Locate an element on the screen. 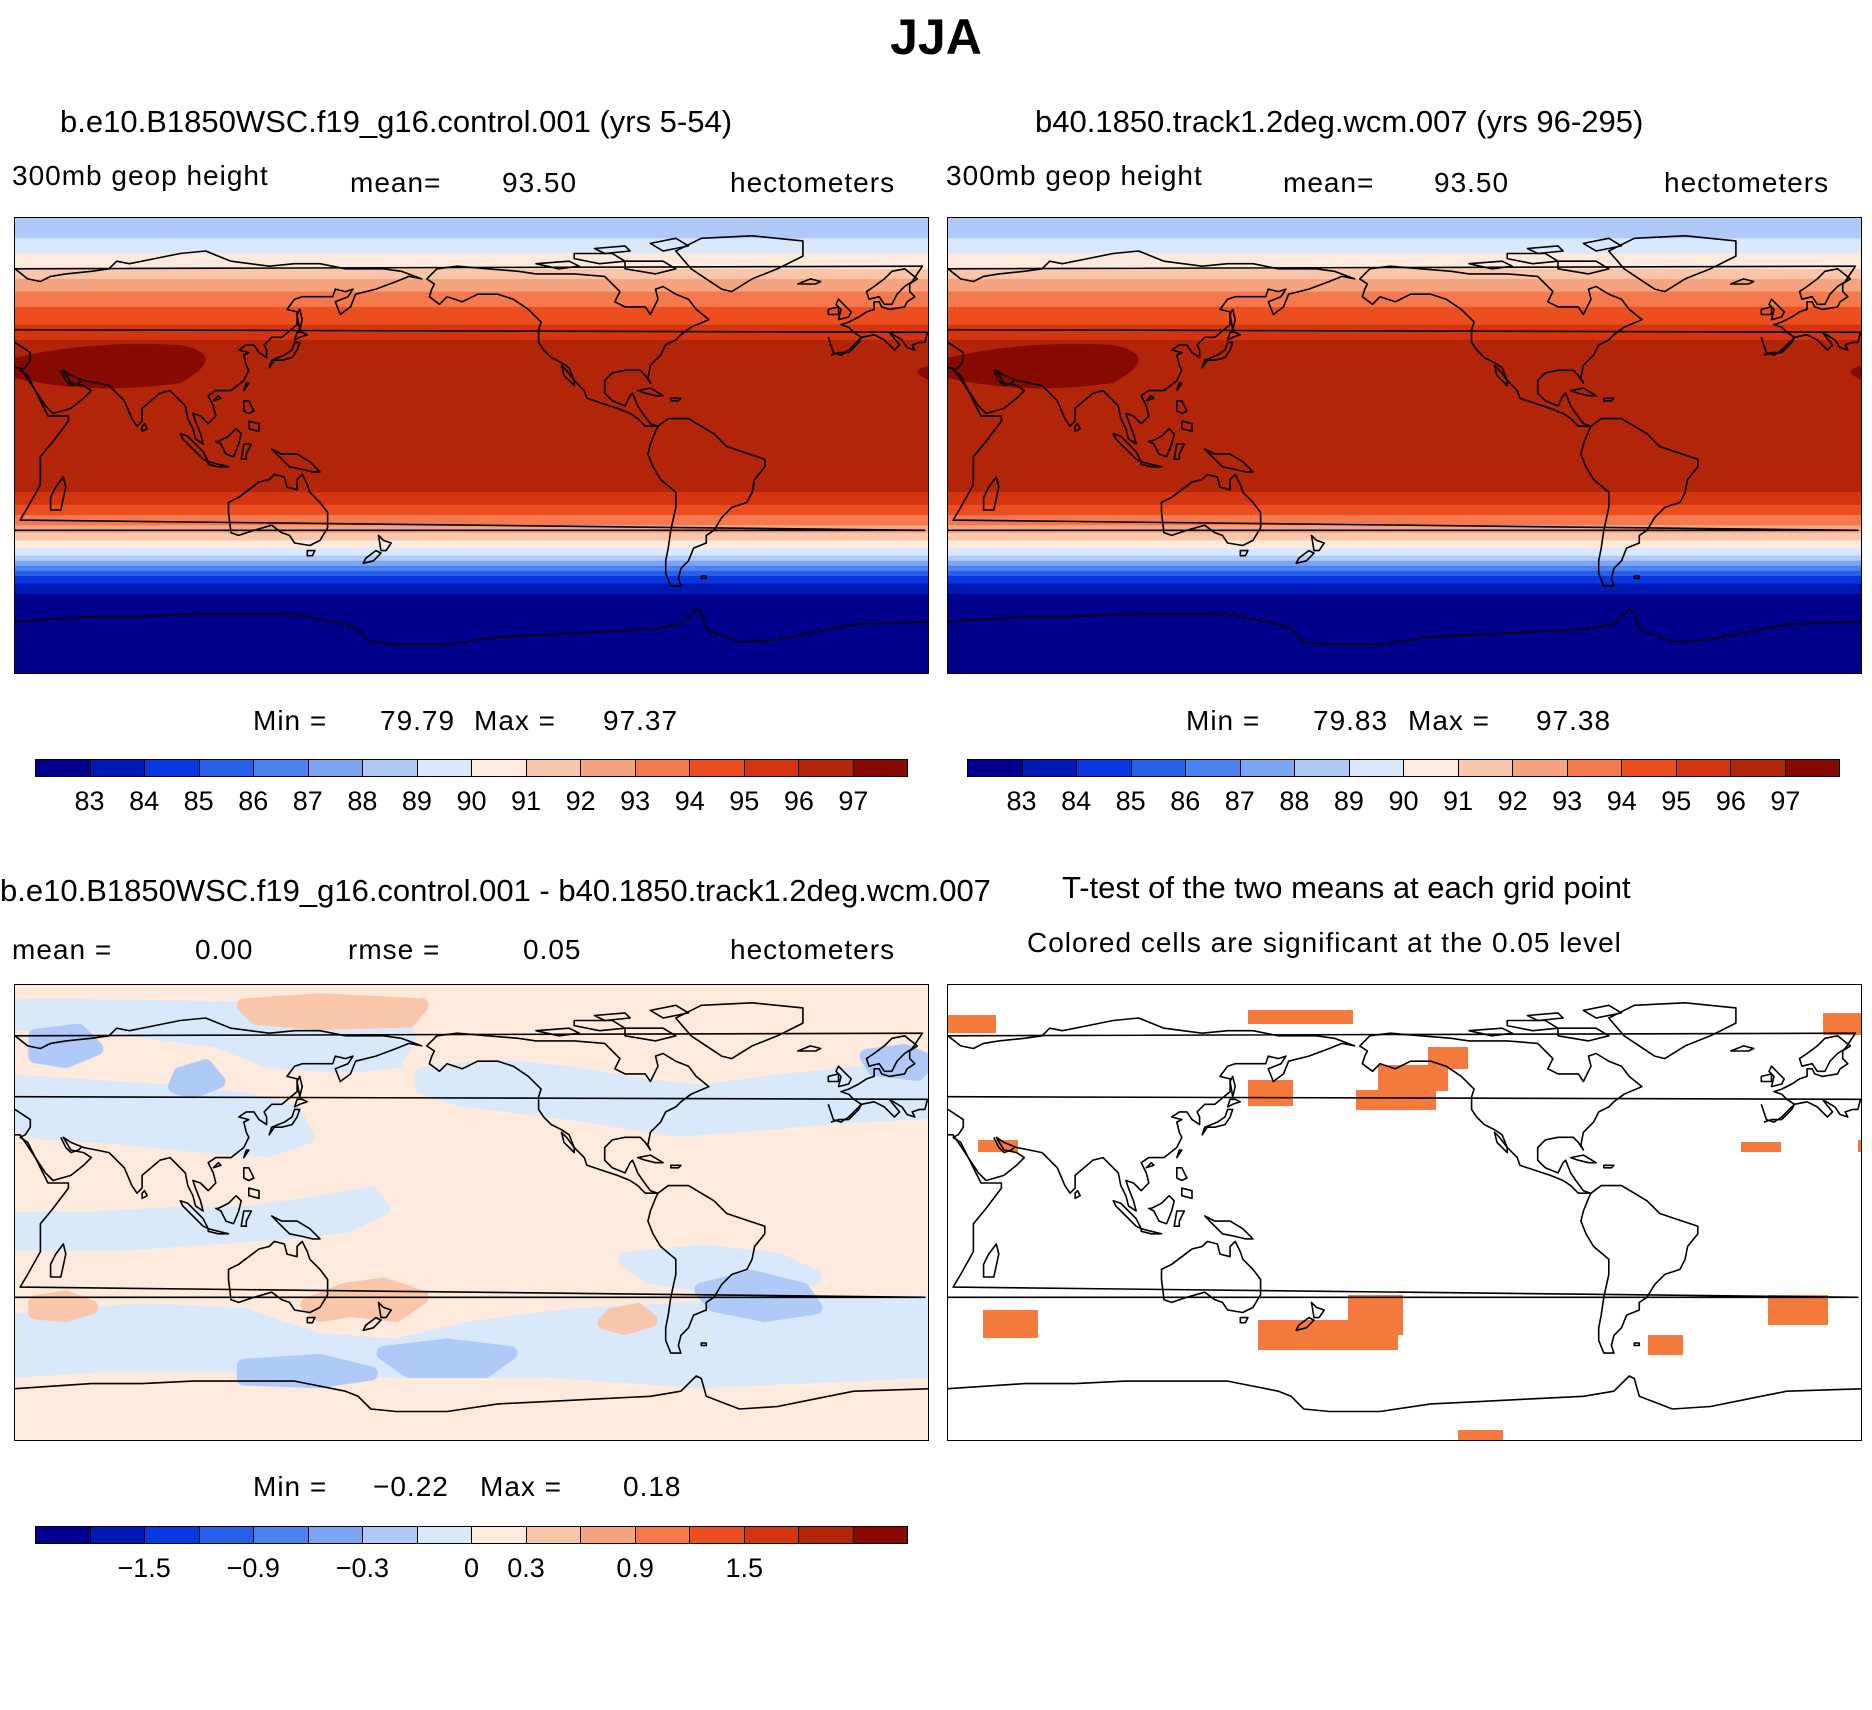  panel3-map is located at coordinates (471, 1212).